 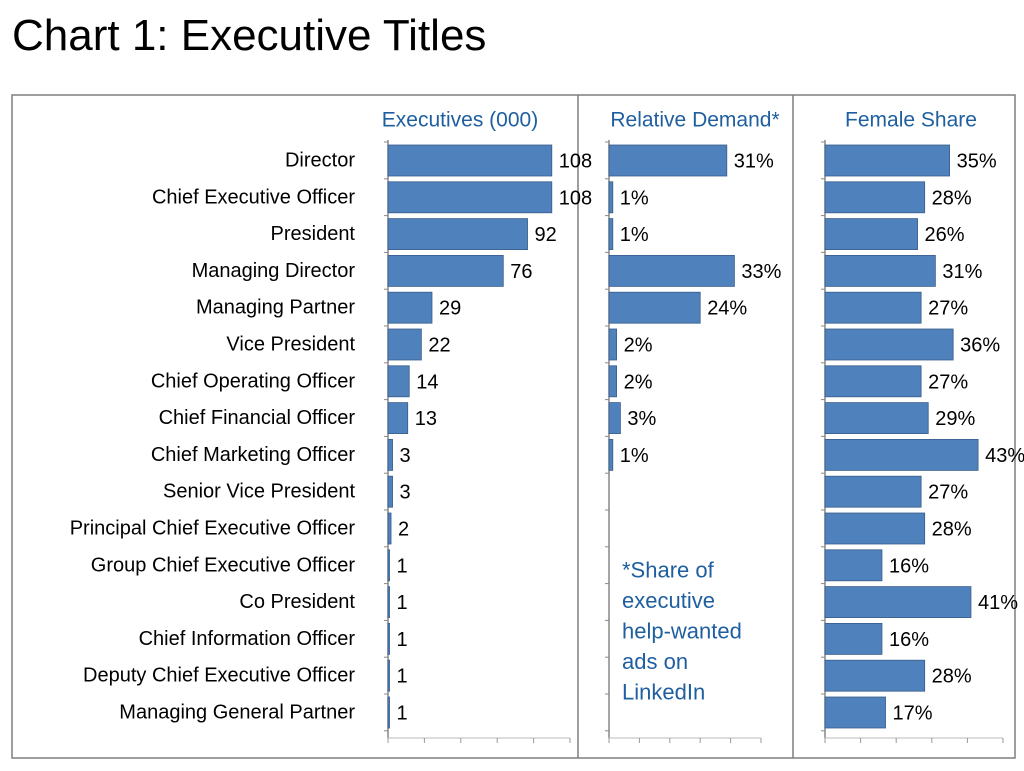 I want to click on data-label: 35%, so click(x=977, y=162).